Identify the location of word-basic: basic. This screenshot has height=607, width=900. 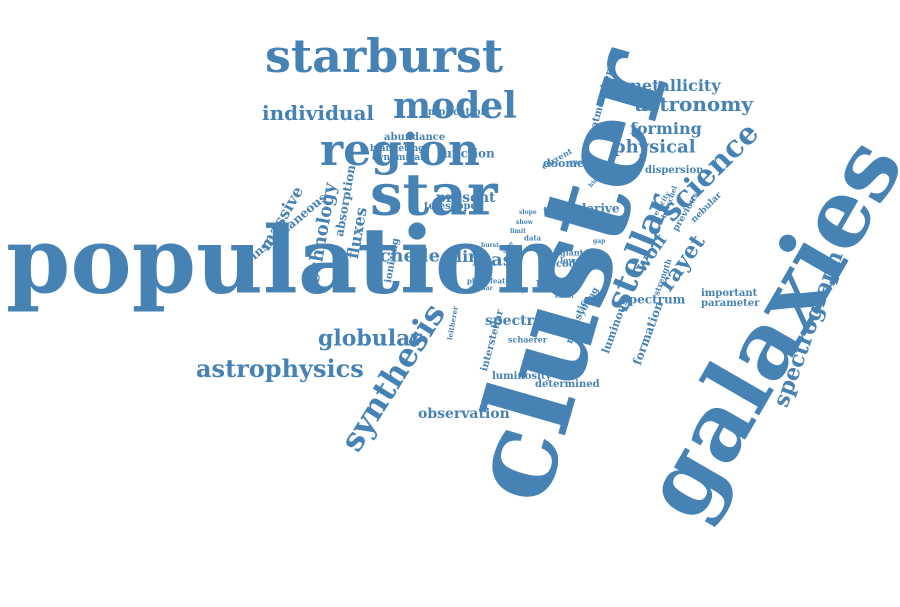
(603, 228).